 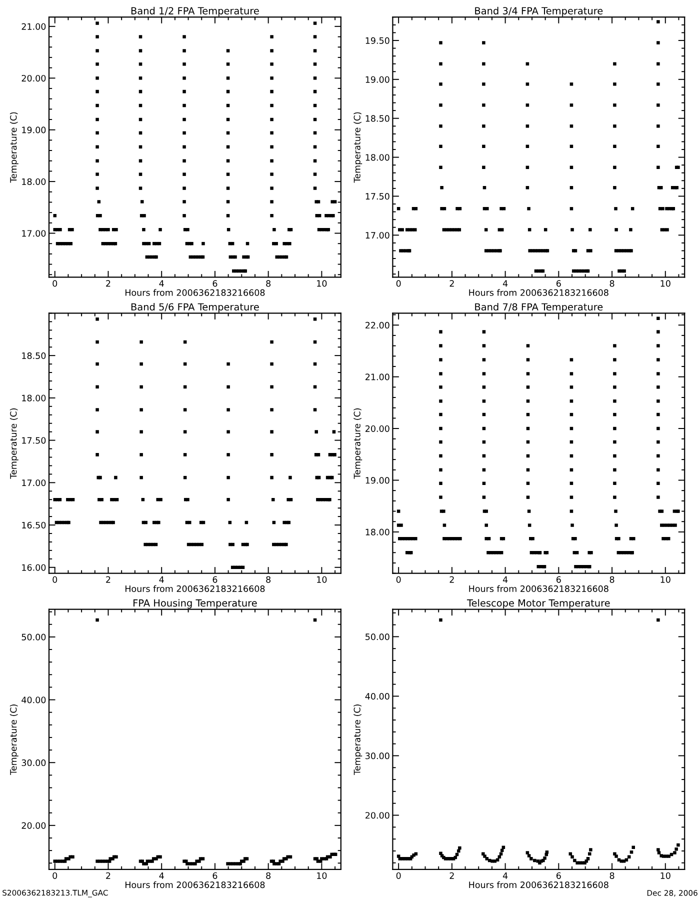 What do you see at coordinates (195, 11) in the screenshot?
I see `chart-title: Band 1/2 FPA Temperature` at bounding box center [195, 11].